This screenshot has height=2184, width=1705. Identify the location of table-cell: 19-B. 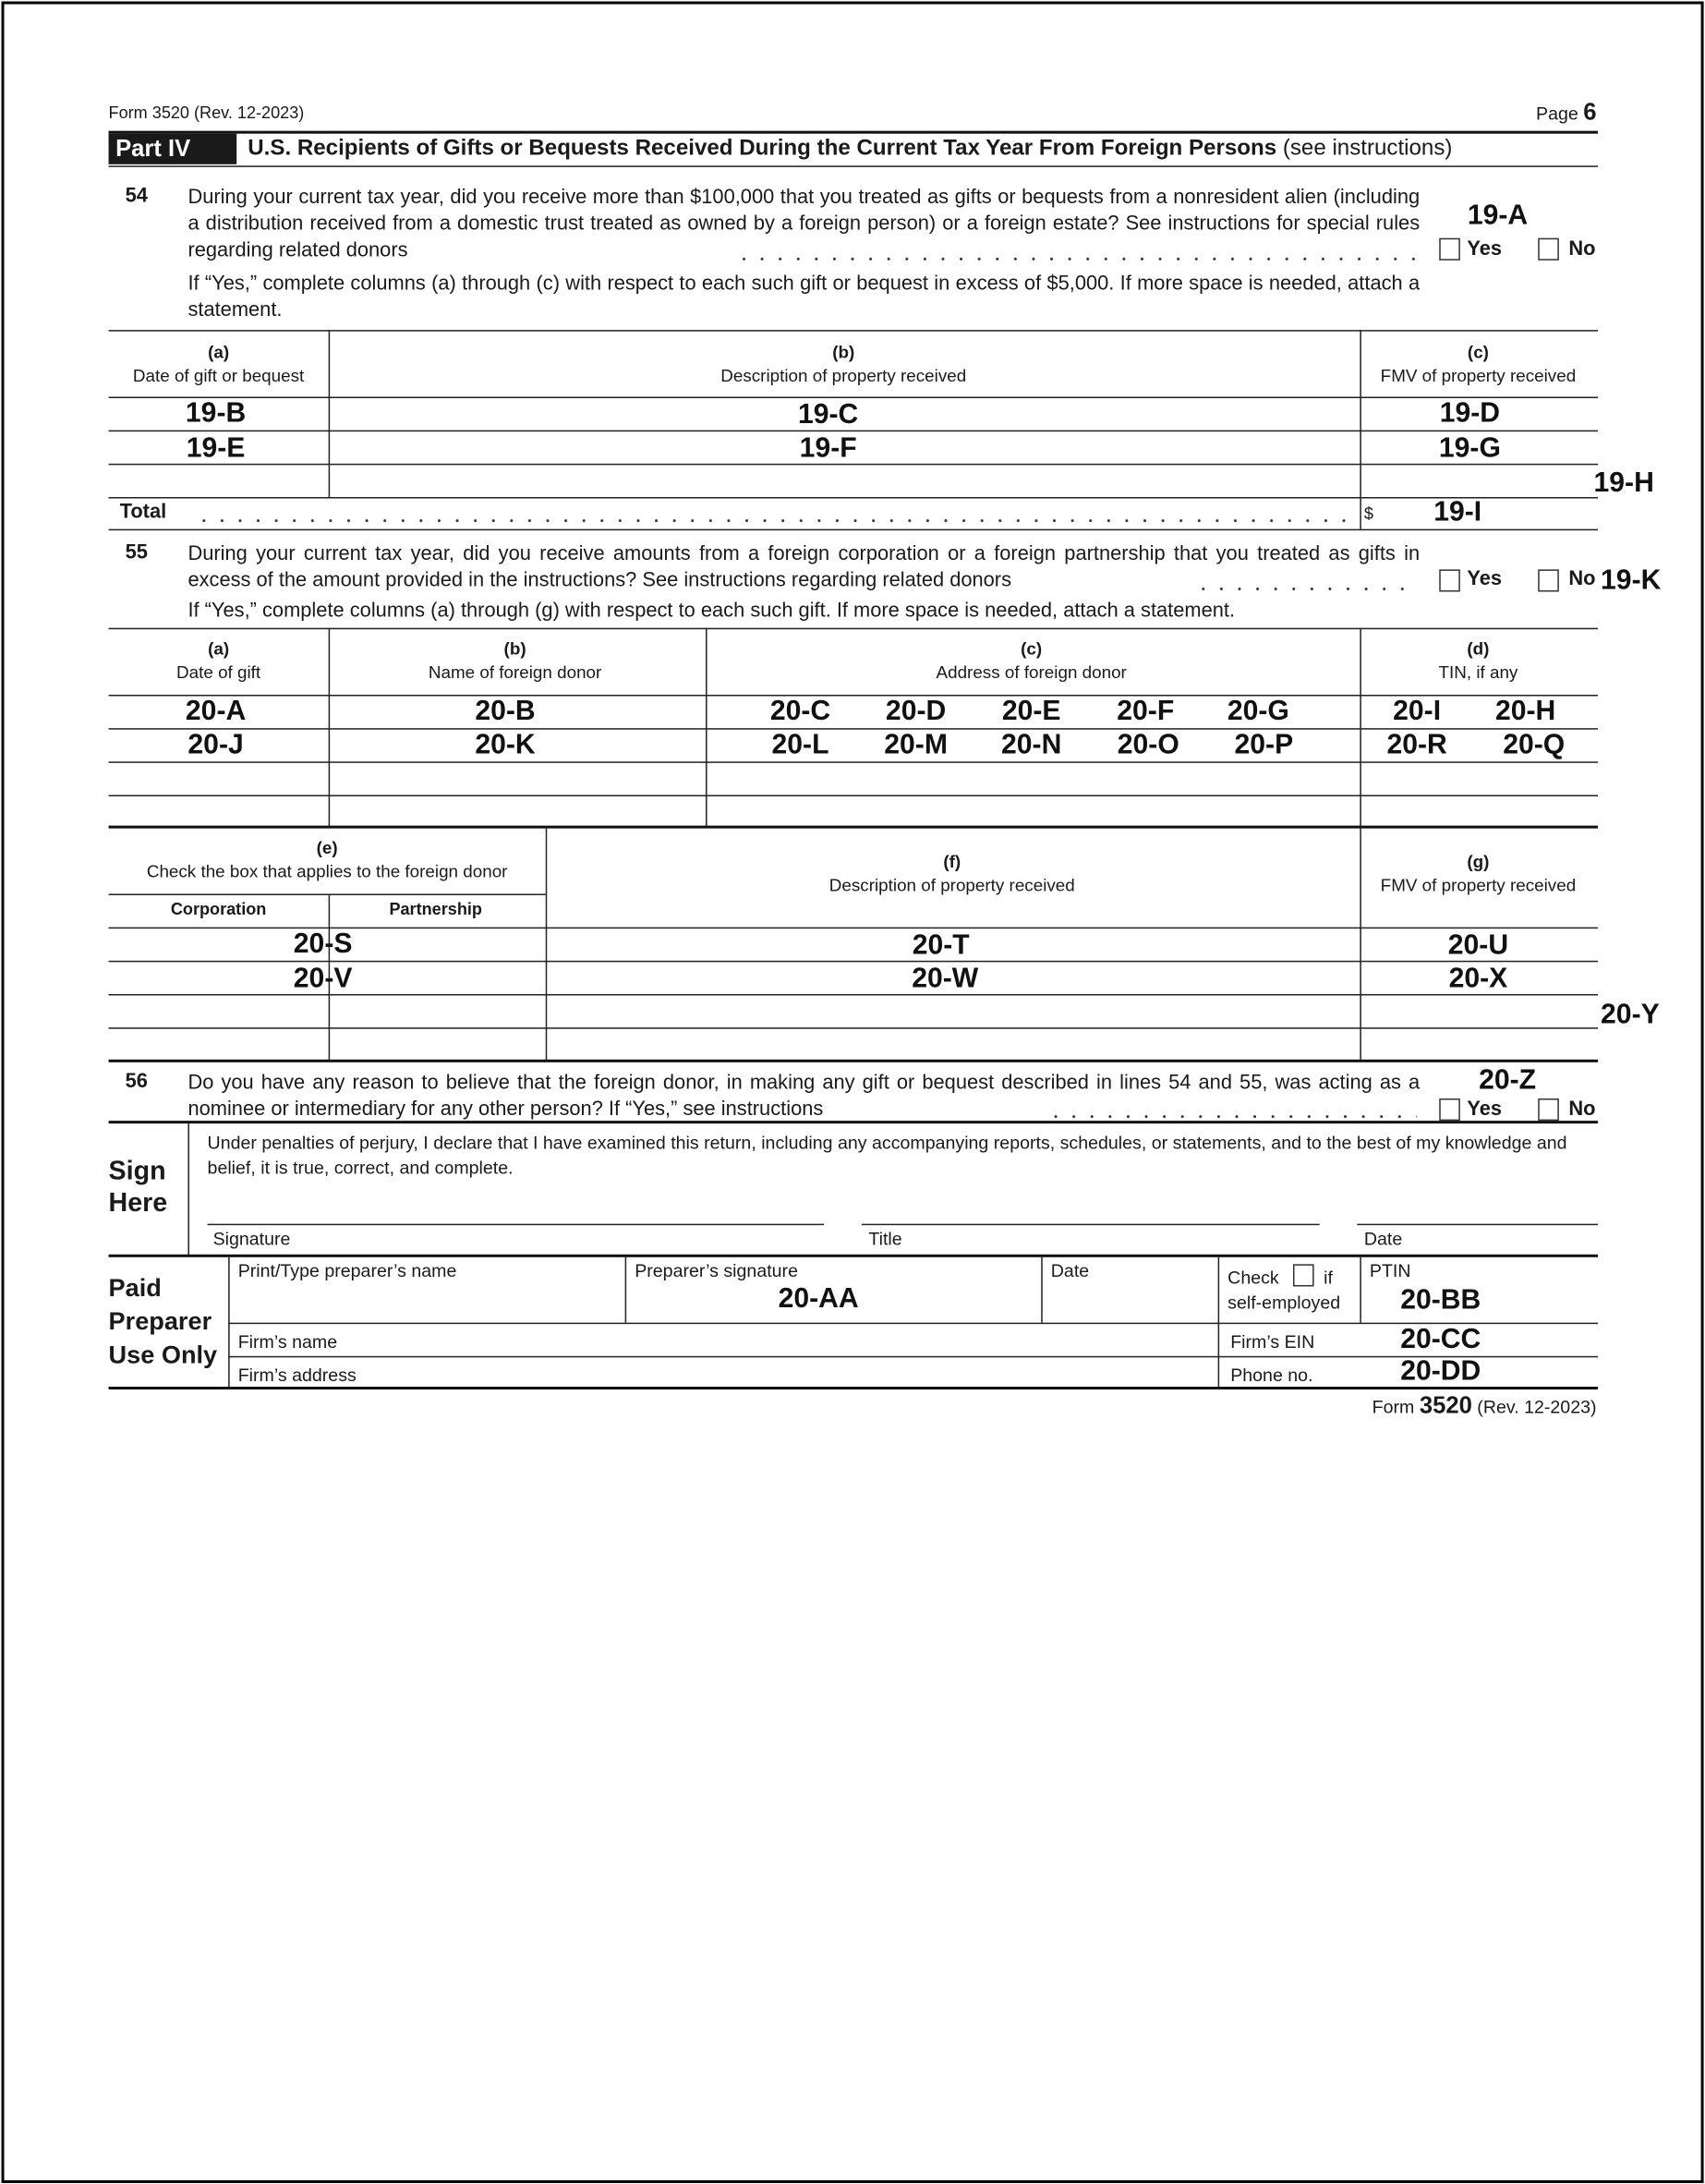
(216, 414).